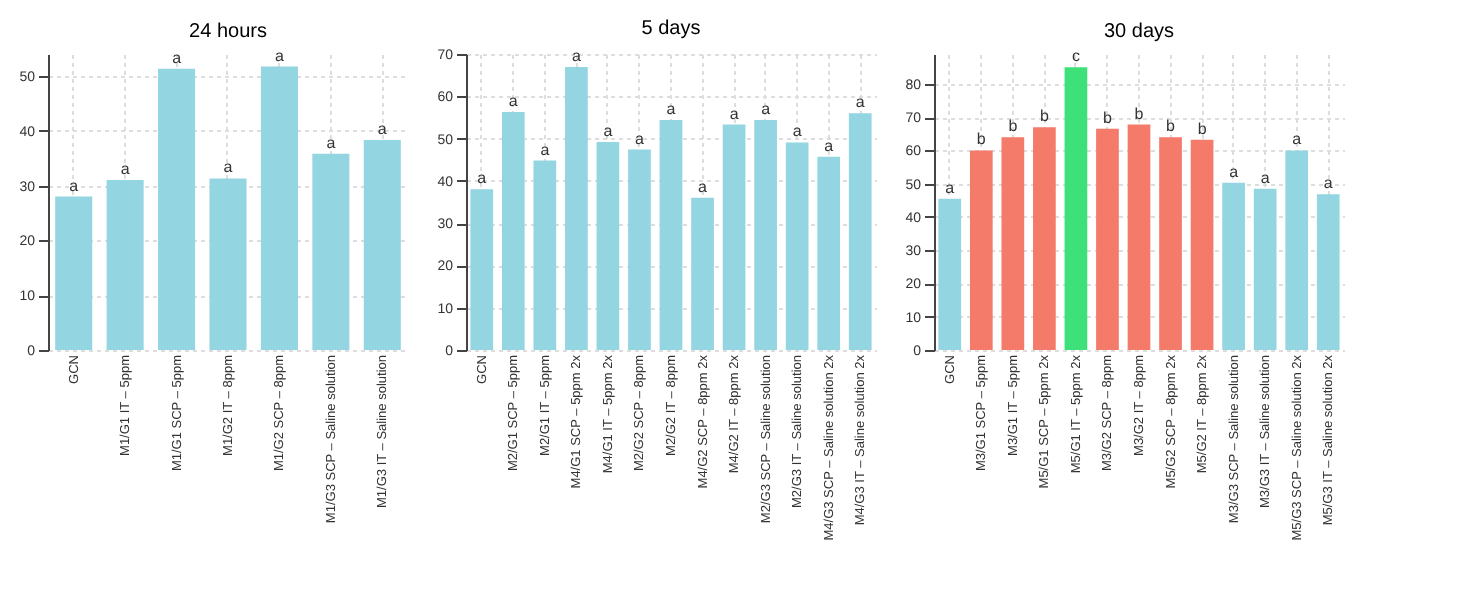  I want to click on chart-title: 30 days, so click(1139, 32).